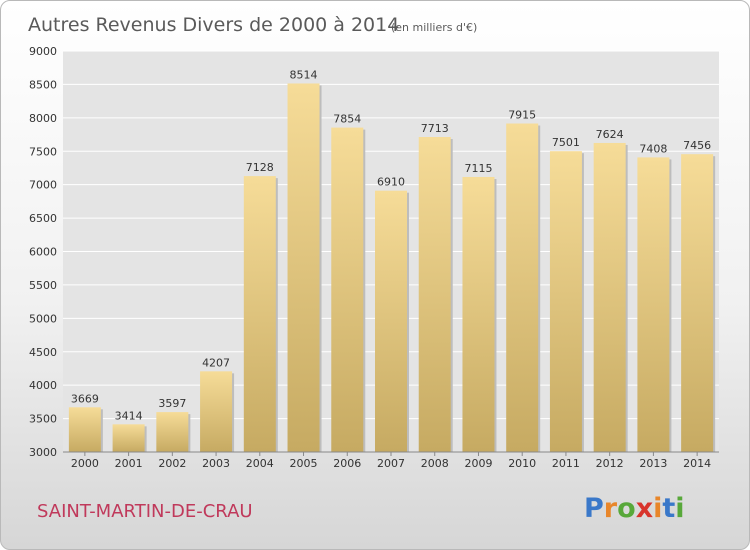 The image size is (750, 550). Describe the element at coordinates (43, 385) in the screenshot. I see `y-tick-label: 4000` at that location.